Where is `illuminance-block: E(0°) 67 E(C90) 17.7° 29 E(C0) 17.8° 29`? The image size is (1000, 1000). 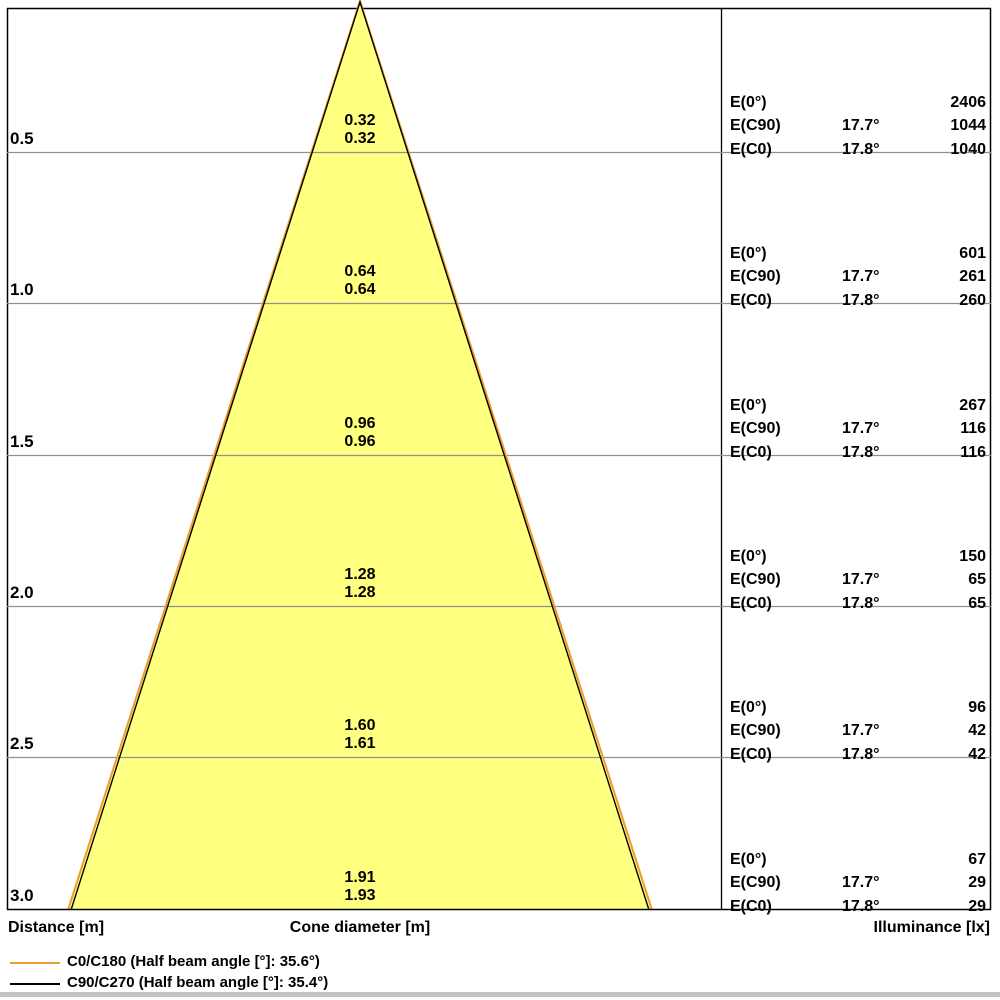 illuminance-block: E(0°) 67 E(C90) 17.7° 29 E(C0) 17.8° 29 is located at coordinates (856, 883).